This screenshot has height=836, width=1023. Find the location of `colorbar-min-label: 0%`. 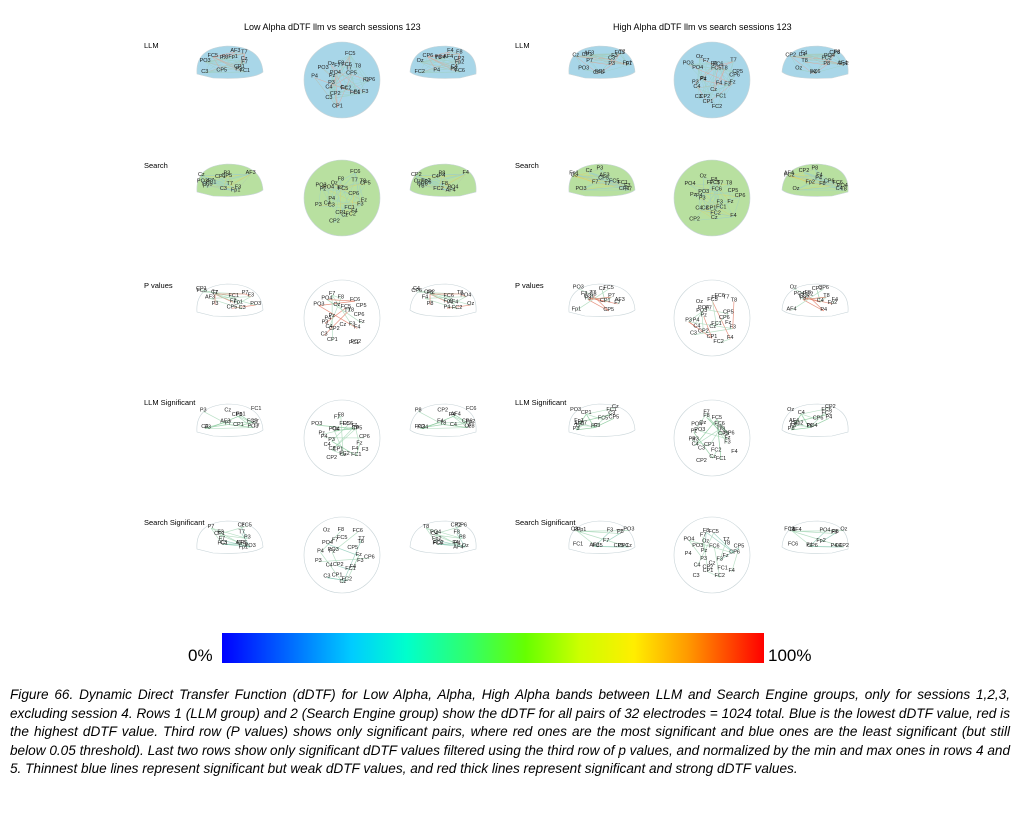

colorbar-min-label: 0% is located at coordinates (200, 655).